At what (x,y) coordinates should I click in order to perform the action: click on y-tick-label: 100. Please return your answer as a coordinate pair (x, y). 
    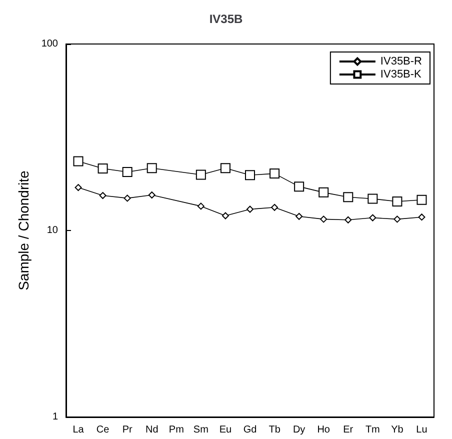
    Looking at the image, I should click on (49, 44).